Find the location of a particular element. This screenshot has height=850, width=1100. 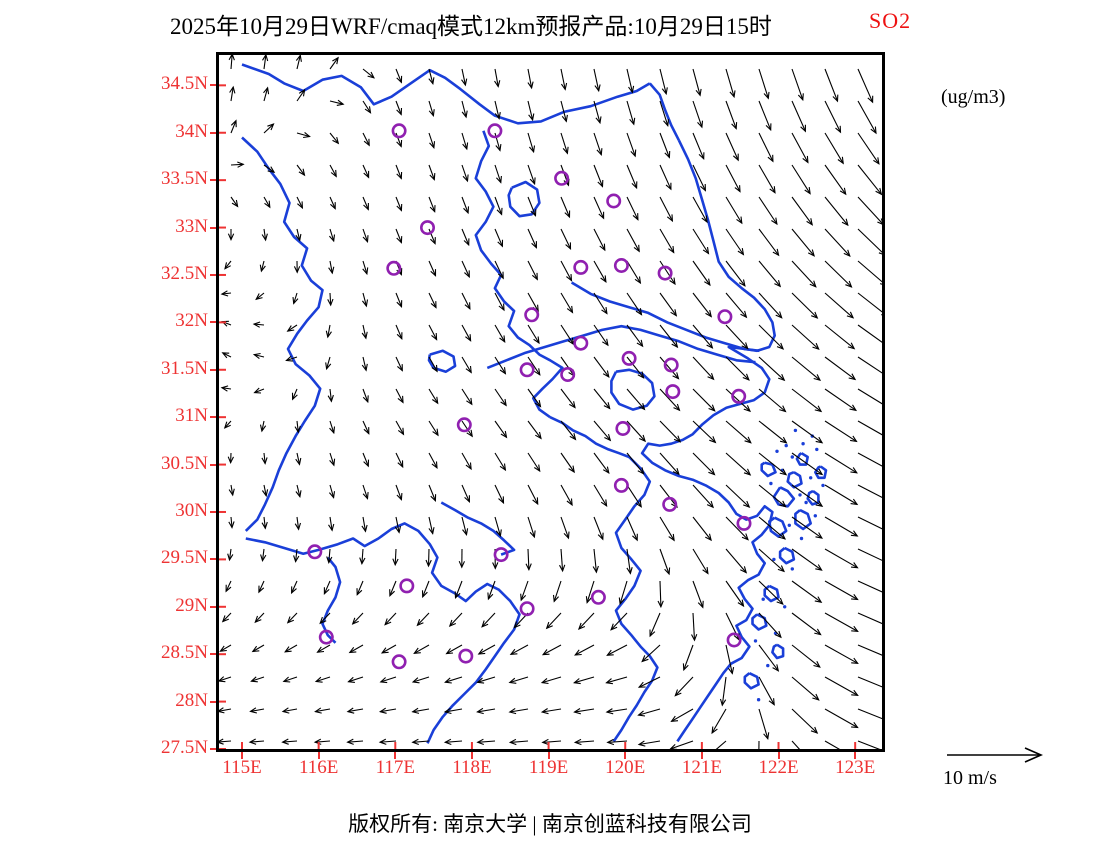

latitude-tick-label: 28N is located at coordinates (191, 700).